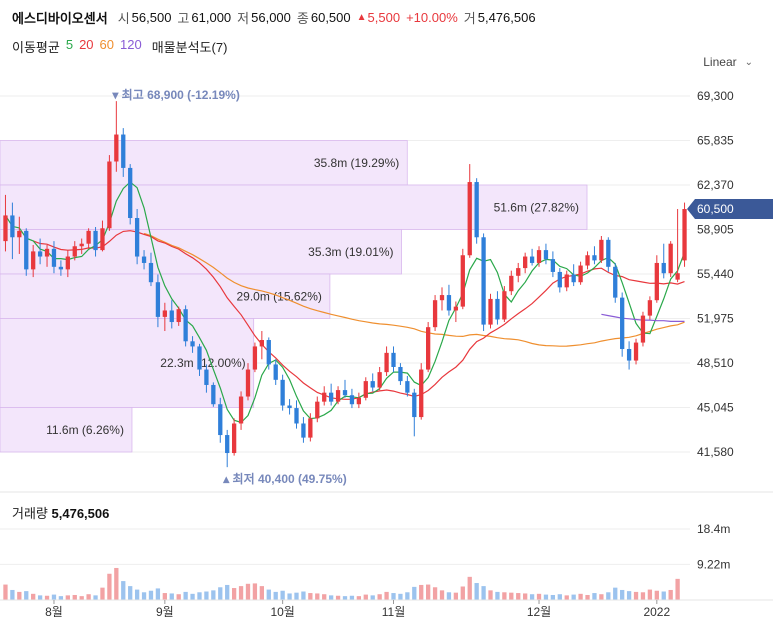  I want to click on ma-20-label: 20, so click(86, 44).